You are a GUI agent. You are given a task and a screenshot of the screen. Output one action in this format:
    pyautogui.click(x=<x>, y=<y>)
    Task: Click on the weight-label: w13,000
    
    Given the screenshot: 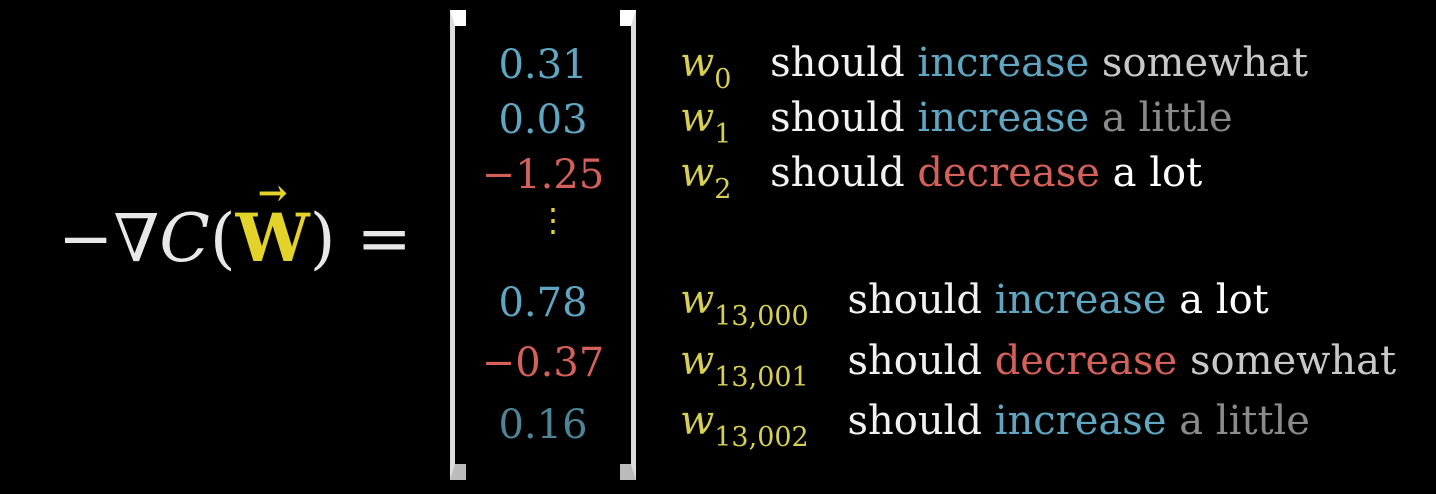 What is the action you would take?
    pyautogui.click(x=744, y=304)
    